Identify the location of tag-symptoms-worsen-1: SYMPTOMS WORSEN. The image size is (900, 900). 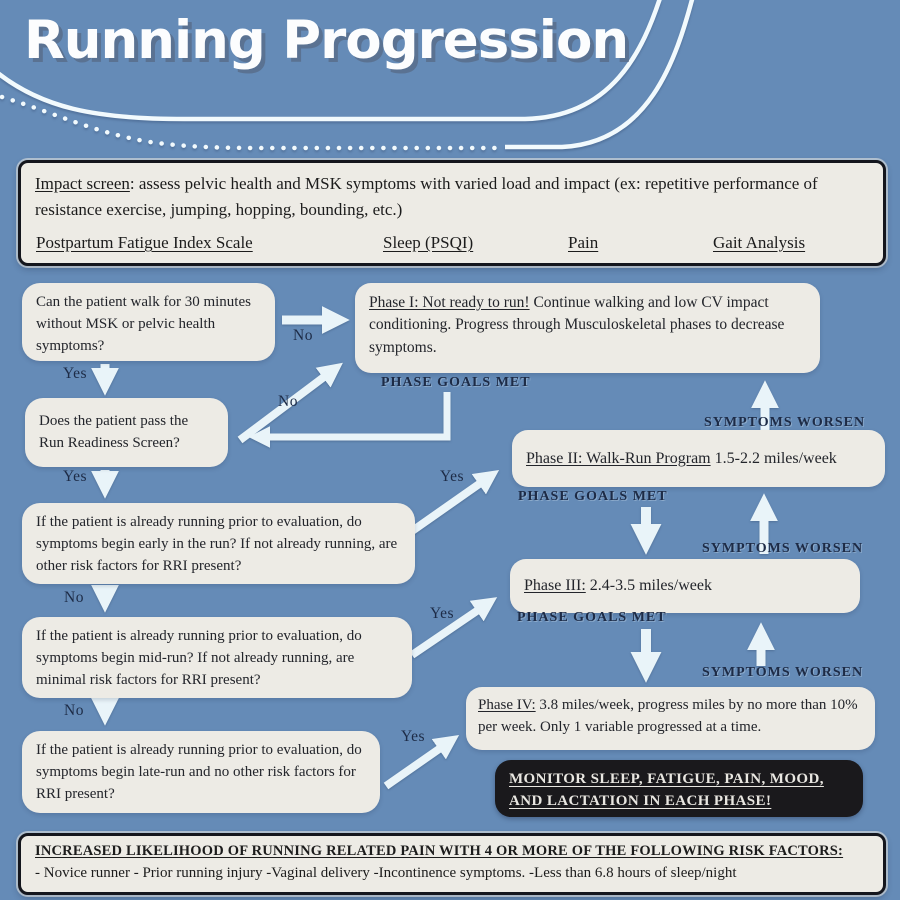
(785, 422).